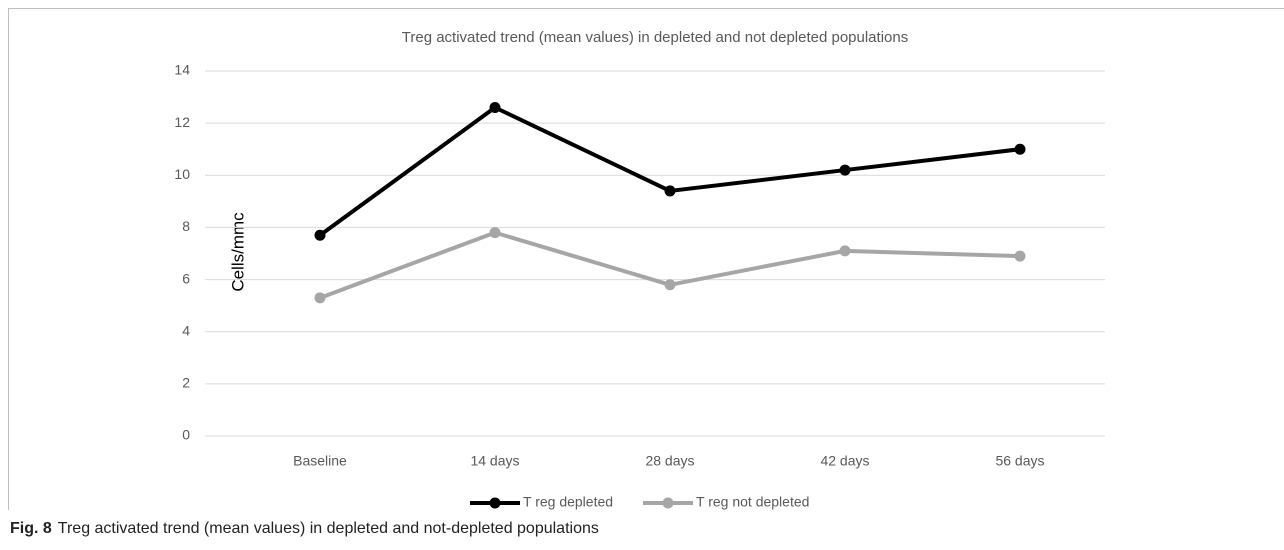 Image resolution: width=1284 pixels, height=550 pixels. Describe the element at coordinates (237, 252) in the screenshot. I see `y-axis-label: Cells/mmc` at that location.